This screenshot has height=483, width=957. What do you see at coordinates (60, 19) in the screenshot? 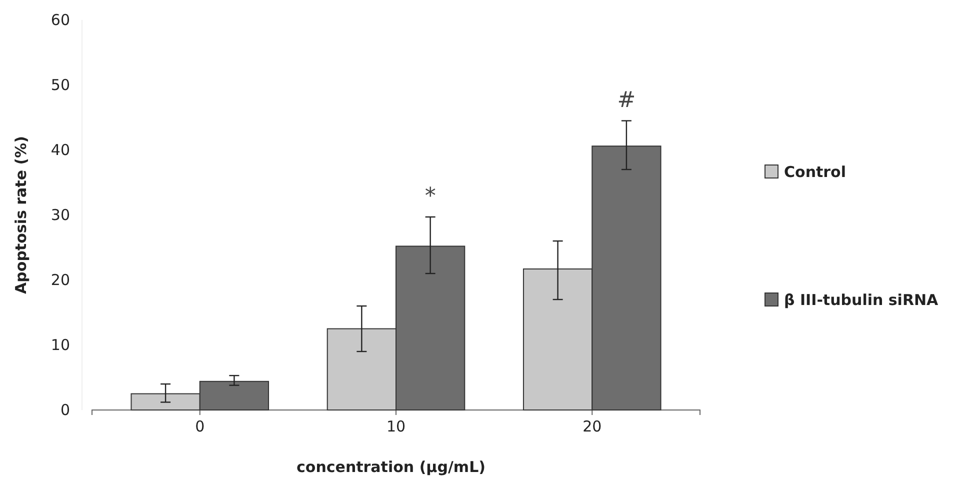
I see `y-tick-label: 60` at bounding box center [60, 19].